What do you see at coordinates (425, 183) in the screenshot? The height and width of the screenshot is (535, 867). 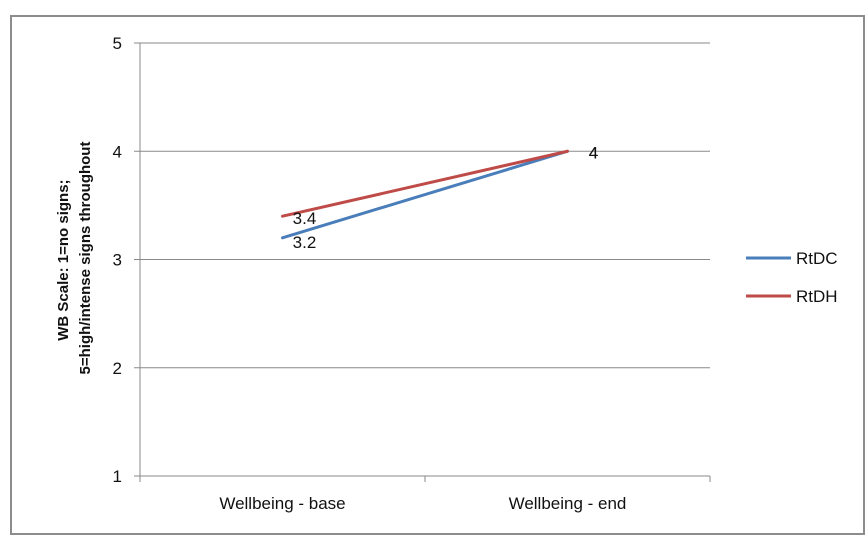 I see `series-line-rtdh` at bounding box center [425, 183].